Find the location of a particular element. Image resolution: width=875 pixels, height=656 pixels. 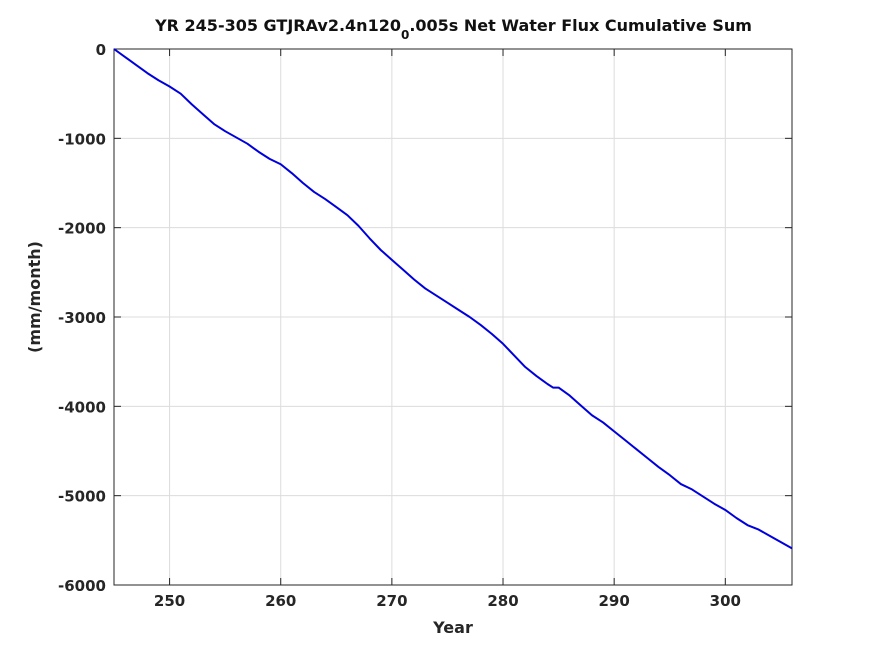

x-tick-label: 270 is located at coordinates (391, 601).